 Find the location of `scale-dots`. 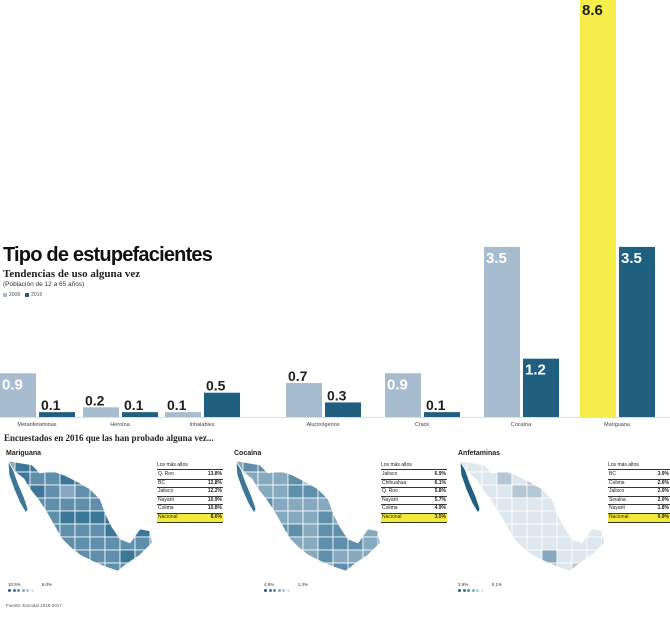

scale-dots is located at coordinates (286, 590).